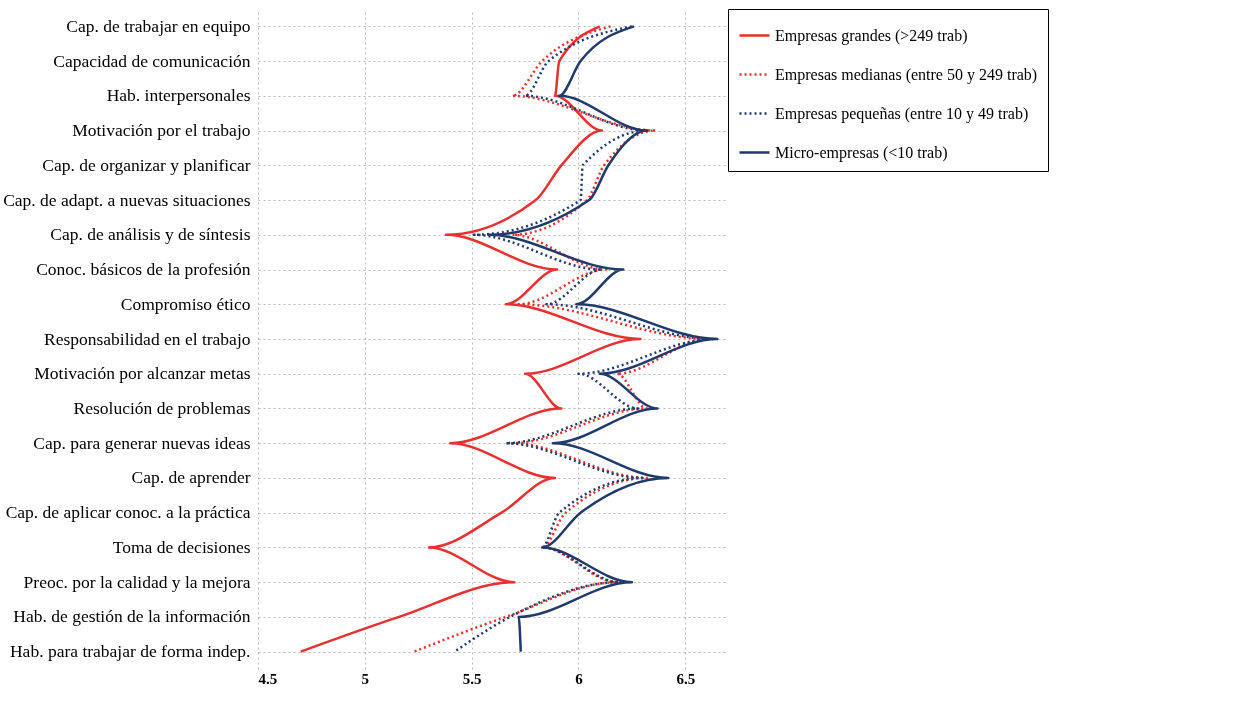  What do you see at coordinates (142, 442) in the screenshot?
I see `y-tick-label: Cap. para generar nuevas ideas` at bounding box center [142, 442].